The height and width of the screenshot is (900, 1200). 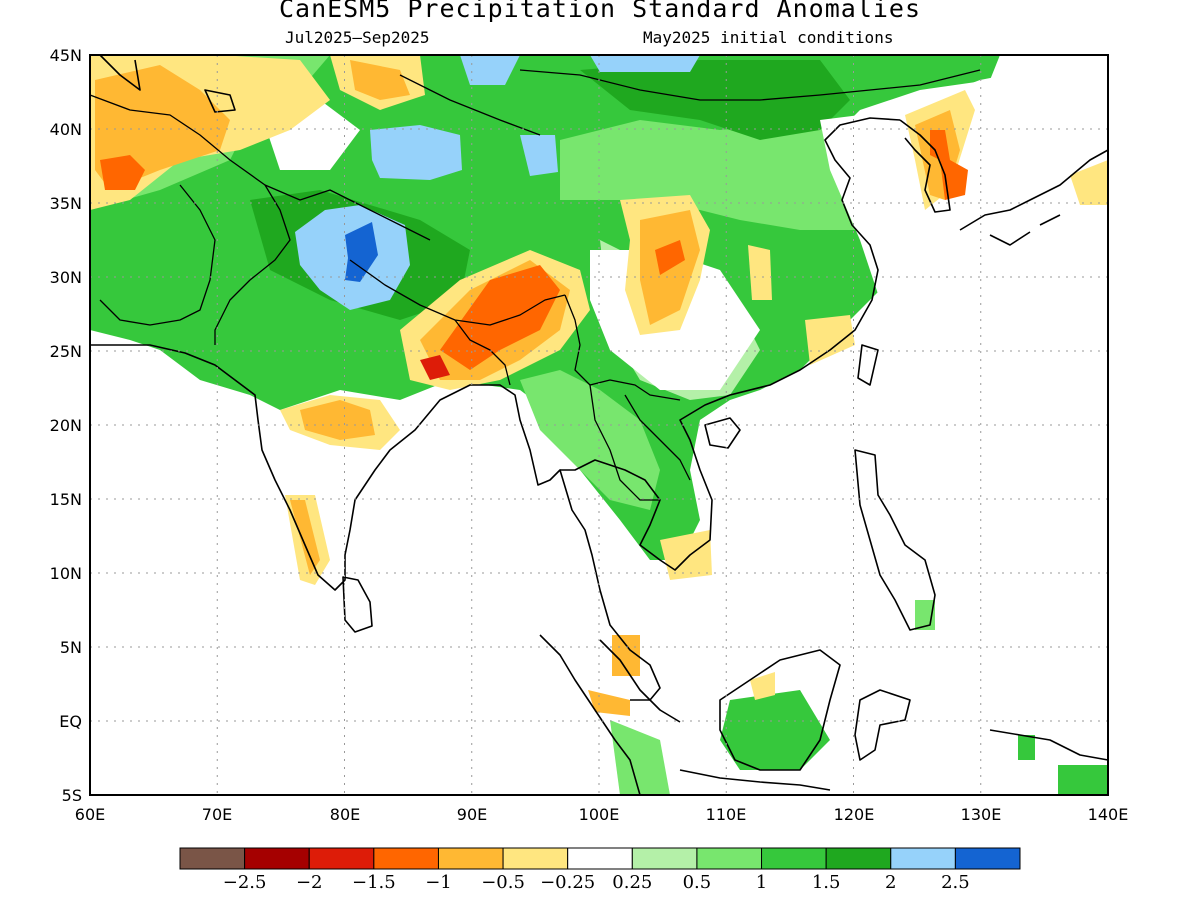 I want to click on colorbar-label: −0.25, so click(x=567, y=882).